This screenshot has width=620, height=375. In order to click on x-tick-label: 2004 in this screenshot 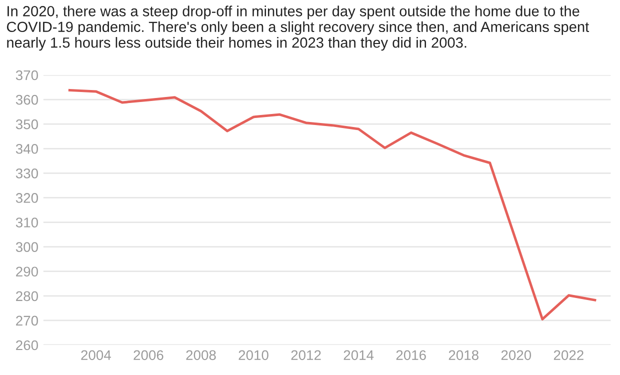, I will do `click(96, 355)`.